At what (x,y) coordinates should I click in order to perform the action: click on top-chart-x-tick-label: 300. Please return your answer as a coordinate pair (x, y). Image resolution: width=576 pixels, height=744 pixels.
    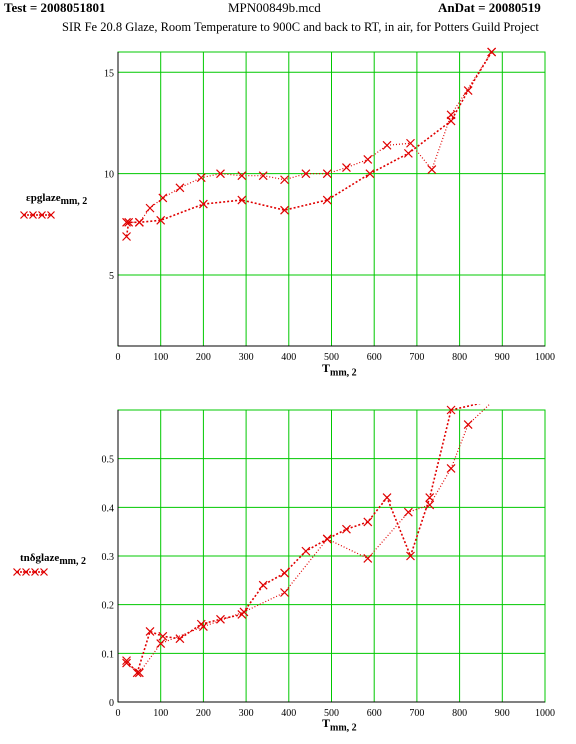
    Looking at the image, I should click on (246, 357).